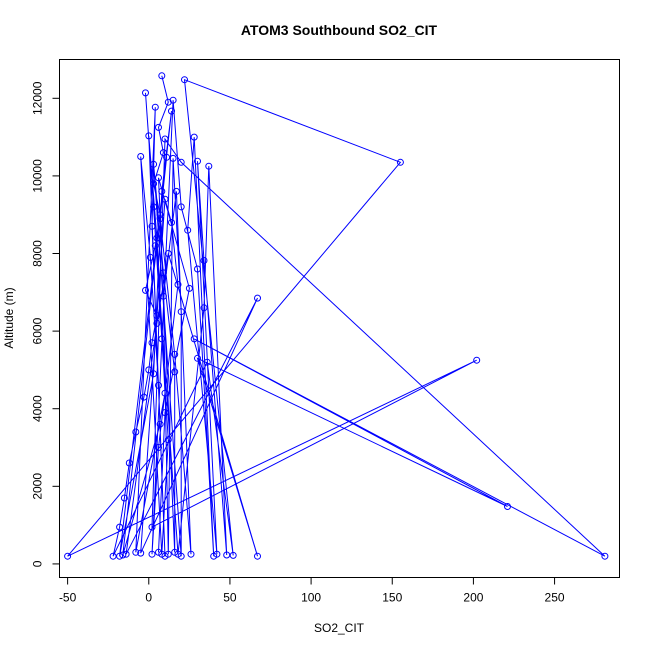  What do you see at coordinates (45, 324) in the screenshot?
I see `y-axis: 0 2000 4000 6000 8000 10000 12000` at bounding box center [45, 324].